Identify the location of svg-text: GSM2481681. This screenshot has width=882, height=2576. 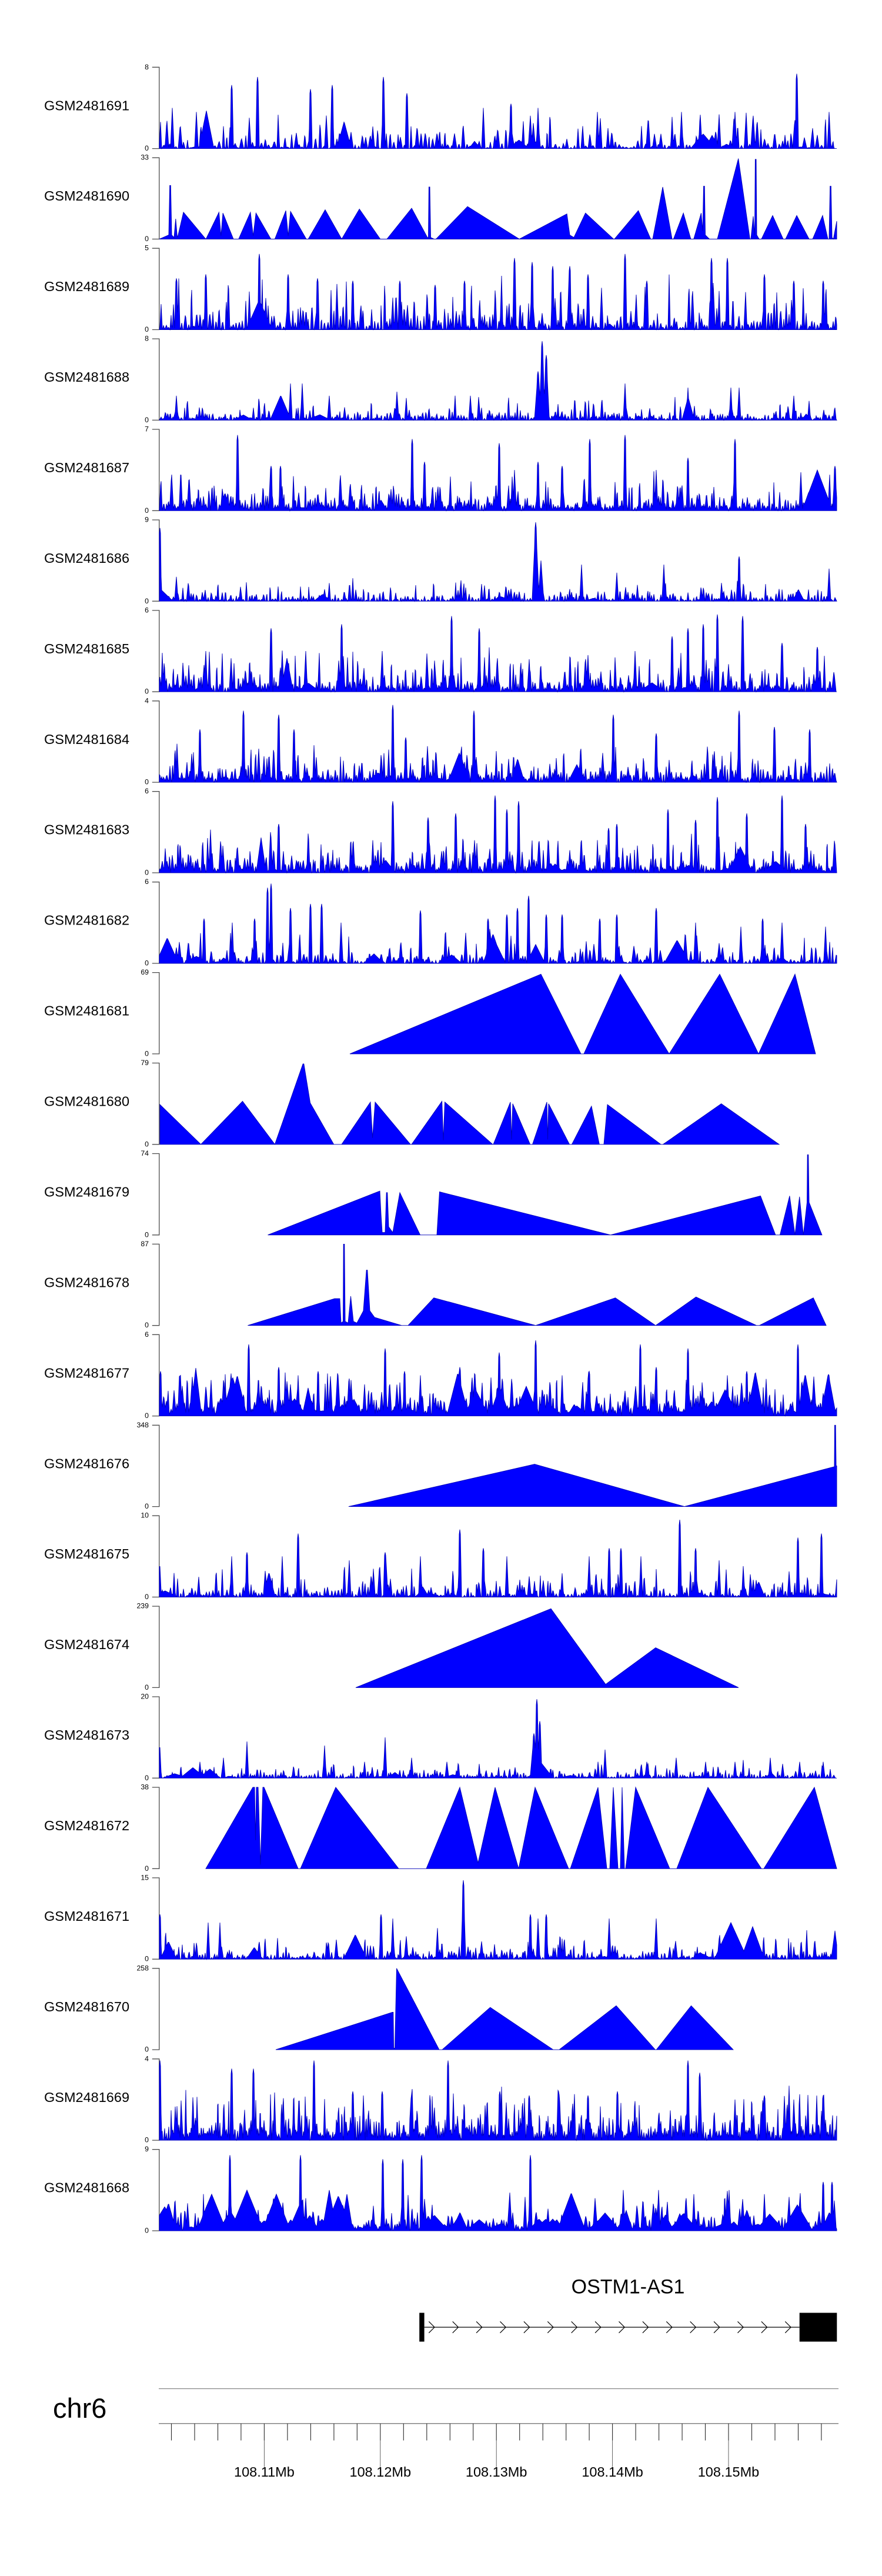
(86, 1011).